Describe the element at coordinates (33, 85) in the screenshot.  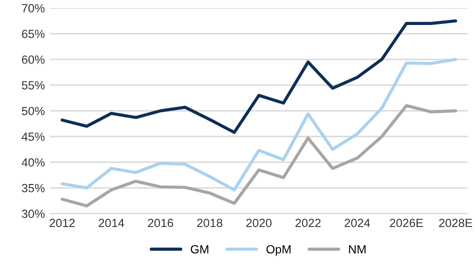
I see `y-tick-label: 55%` at that location.